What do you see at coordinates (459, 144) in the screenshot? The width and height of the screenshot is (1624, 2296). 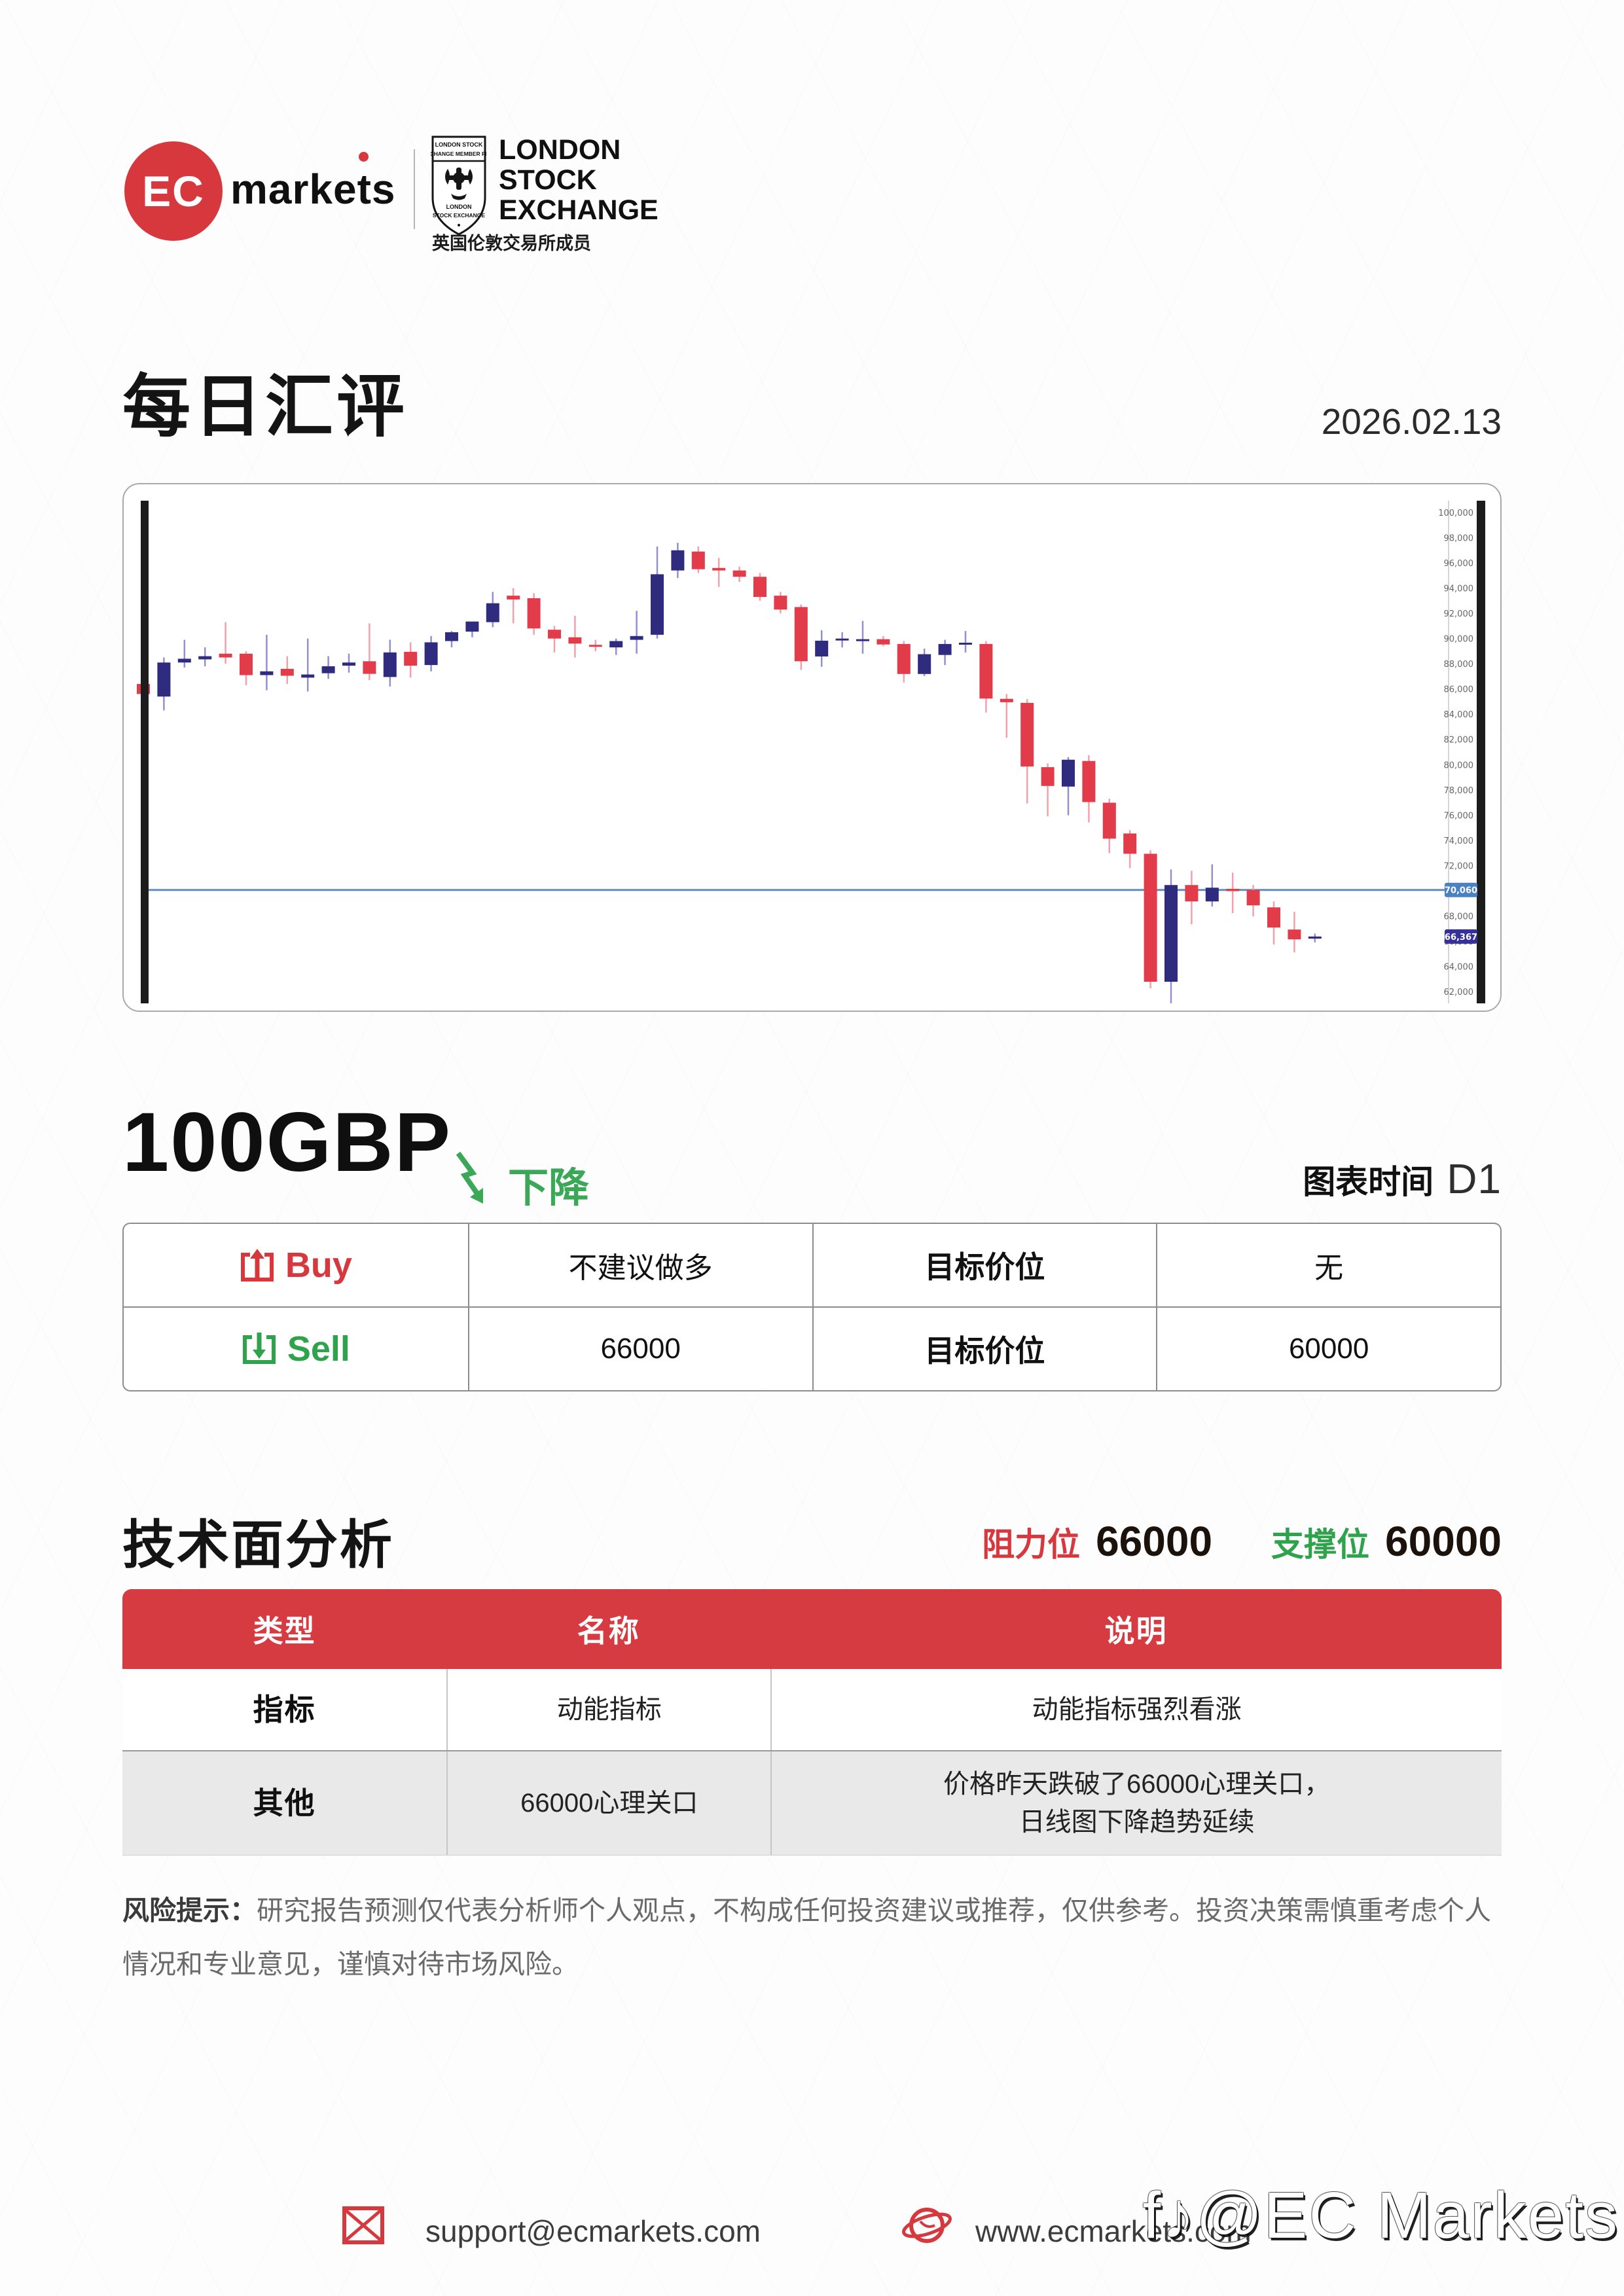 I see `crest-top-line1: LONDON STOCK` at bounding box center [459, 144].